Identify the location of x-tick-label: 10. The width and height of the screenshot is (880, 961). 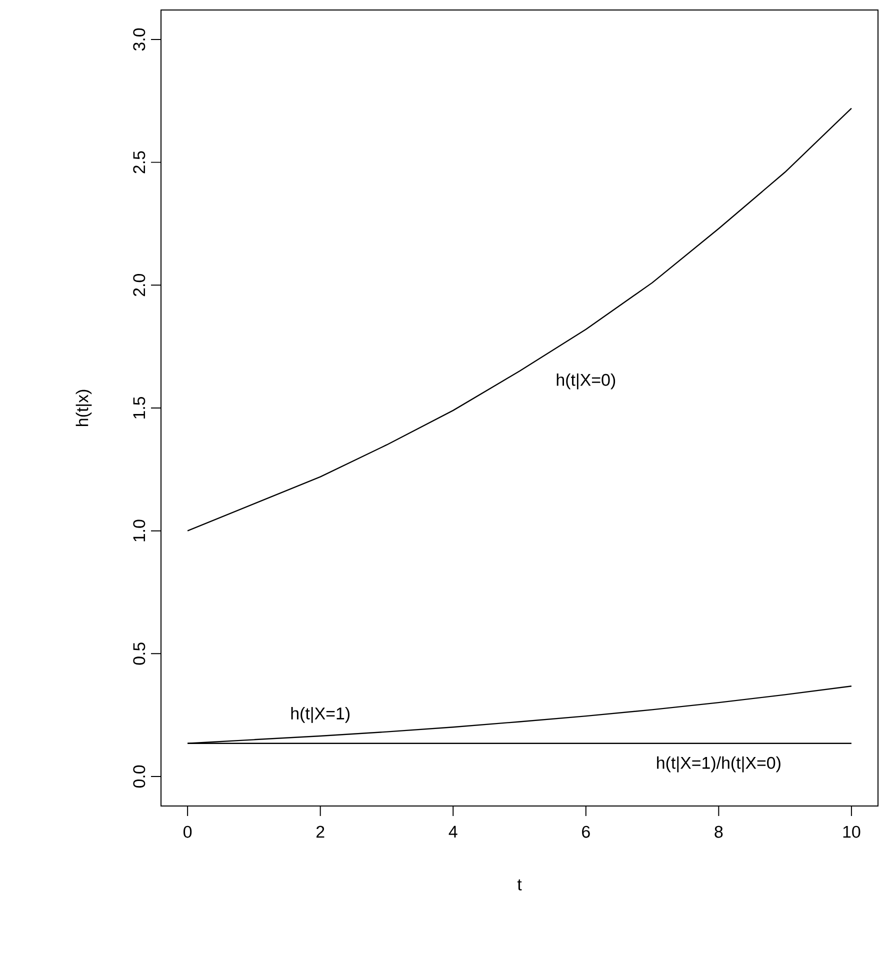
(851, 832).